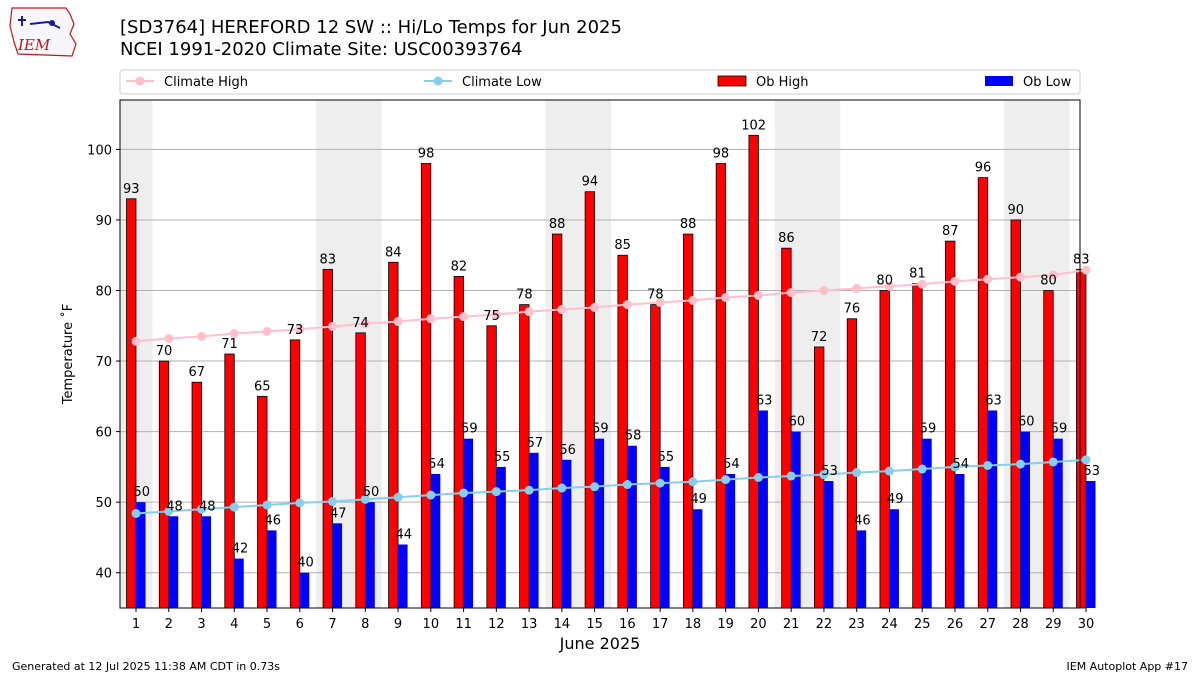  I want to click on ob-high-label: 83, so click(1081, 259).